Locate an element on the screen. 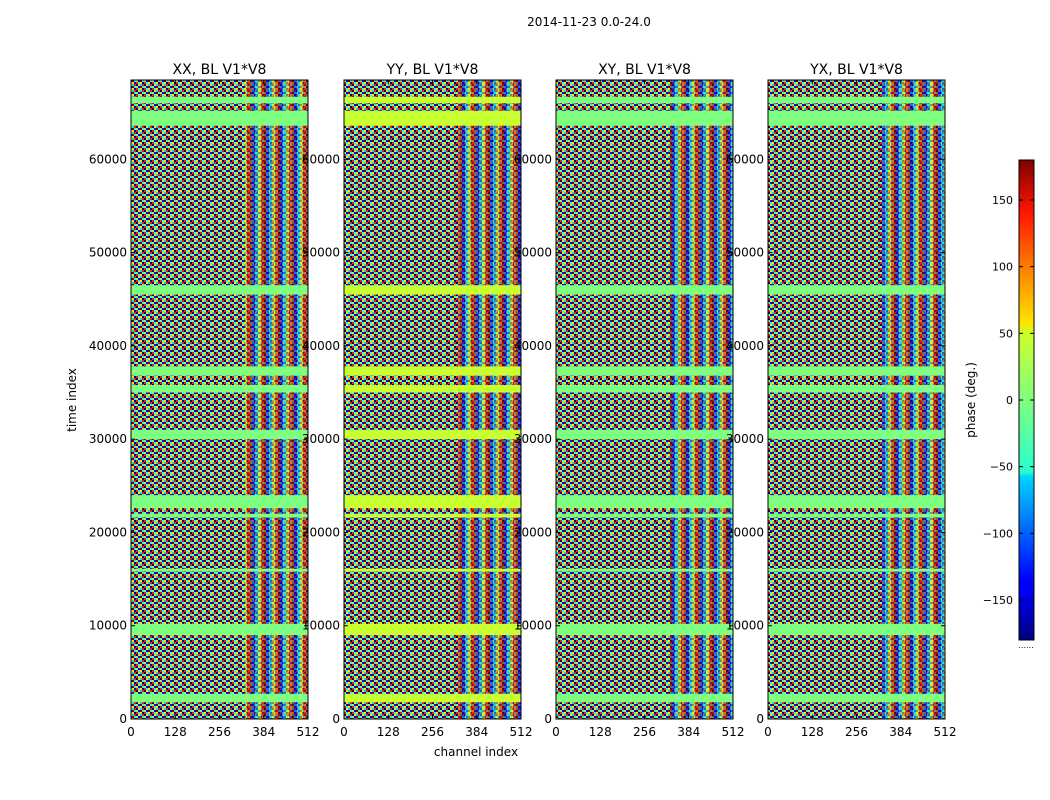 The height and width of the screenshot is (800, 1050). colorbar-tick-label: −150 is located at coordinates (998, 600).